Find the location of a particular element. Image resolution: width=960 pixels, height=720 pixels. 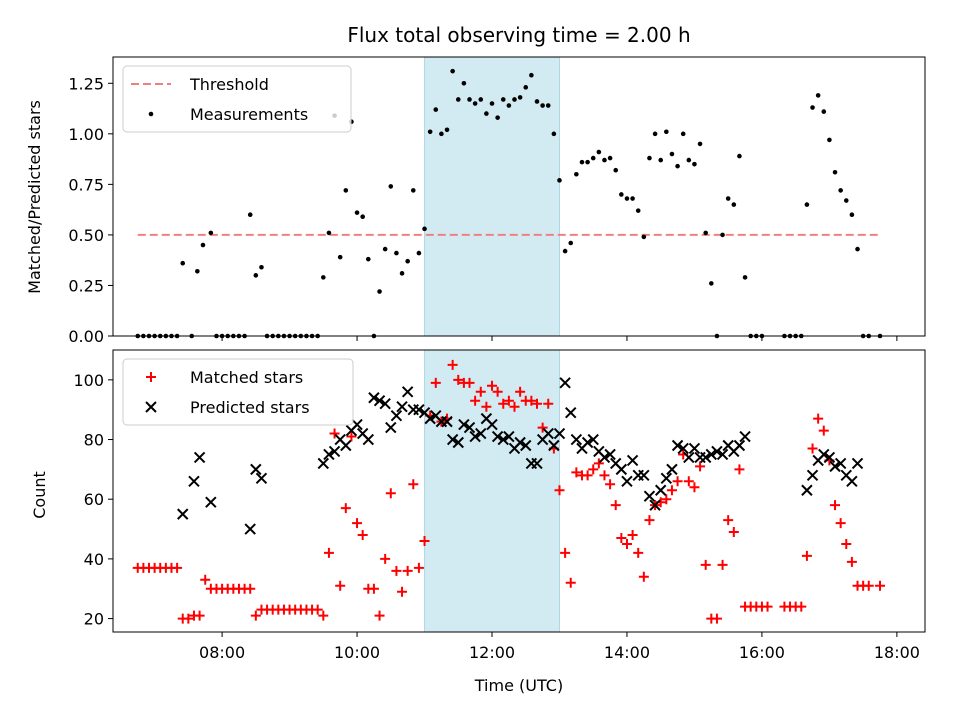

legend-measurements-swatch is located at coordinates (151, 114).